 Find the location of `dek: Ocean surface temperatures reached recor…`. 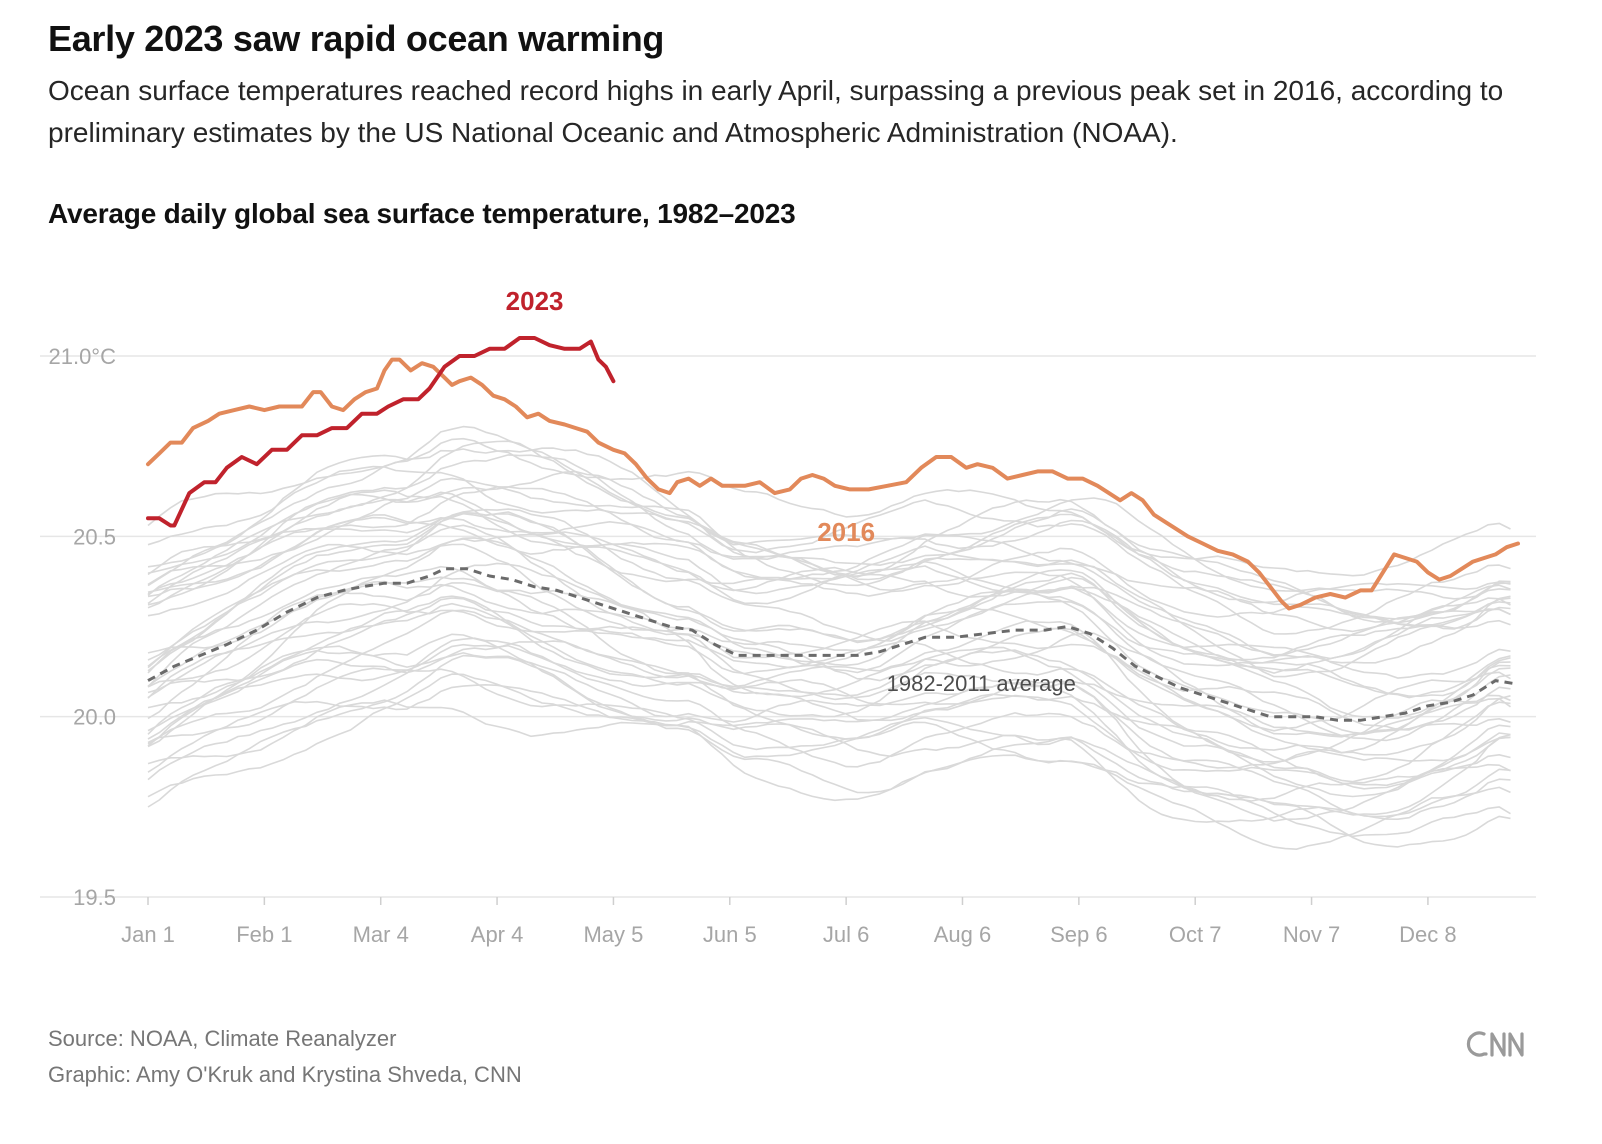

dek: Ocean surface temperatures reached recor… is located at coordinates (776, 111).